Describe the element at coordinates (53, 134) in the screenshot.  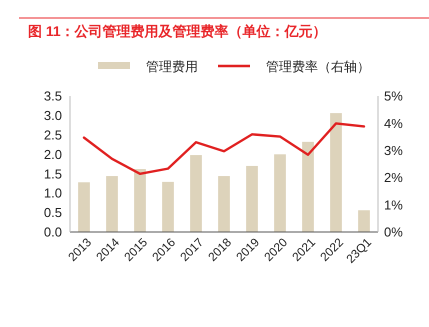
I see `y-tick-label: 2.5` at that location.